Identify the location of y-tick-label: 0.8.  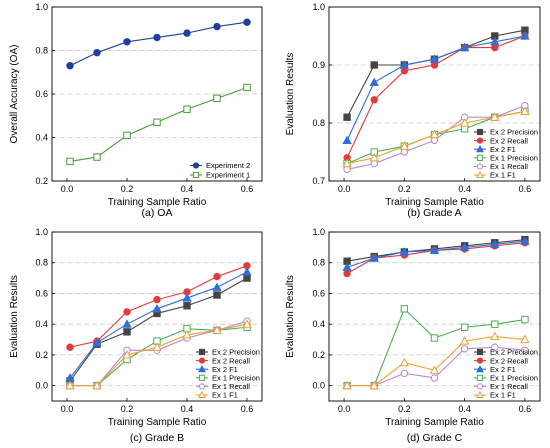
(41, 263).